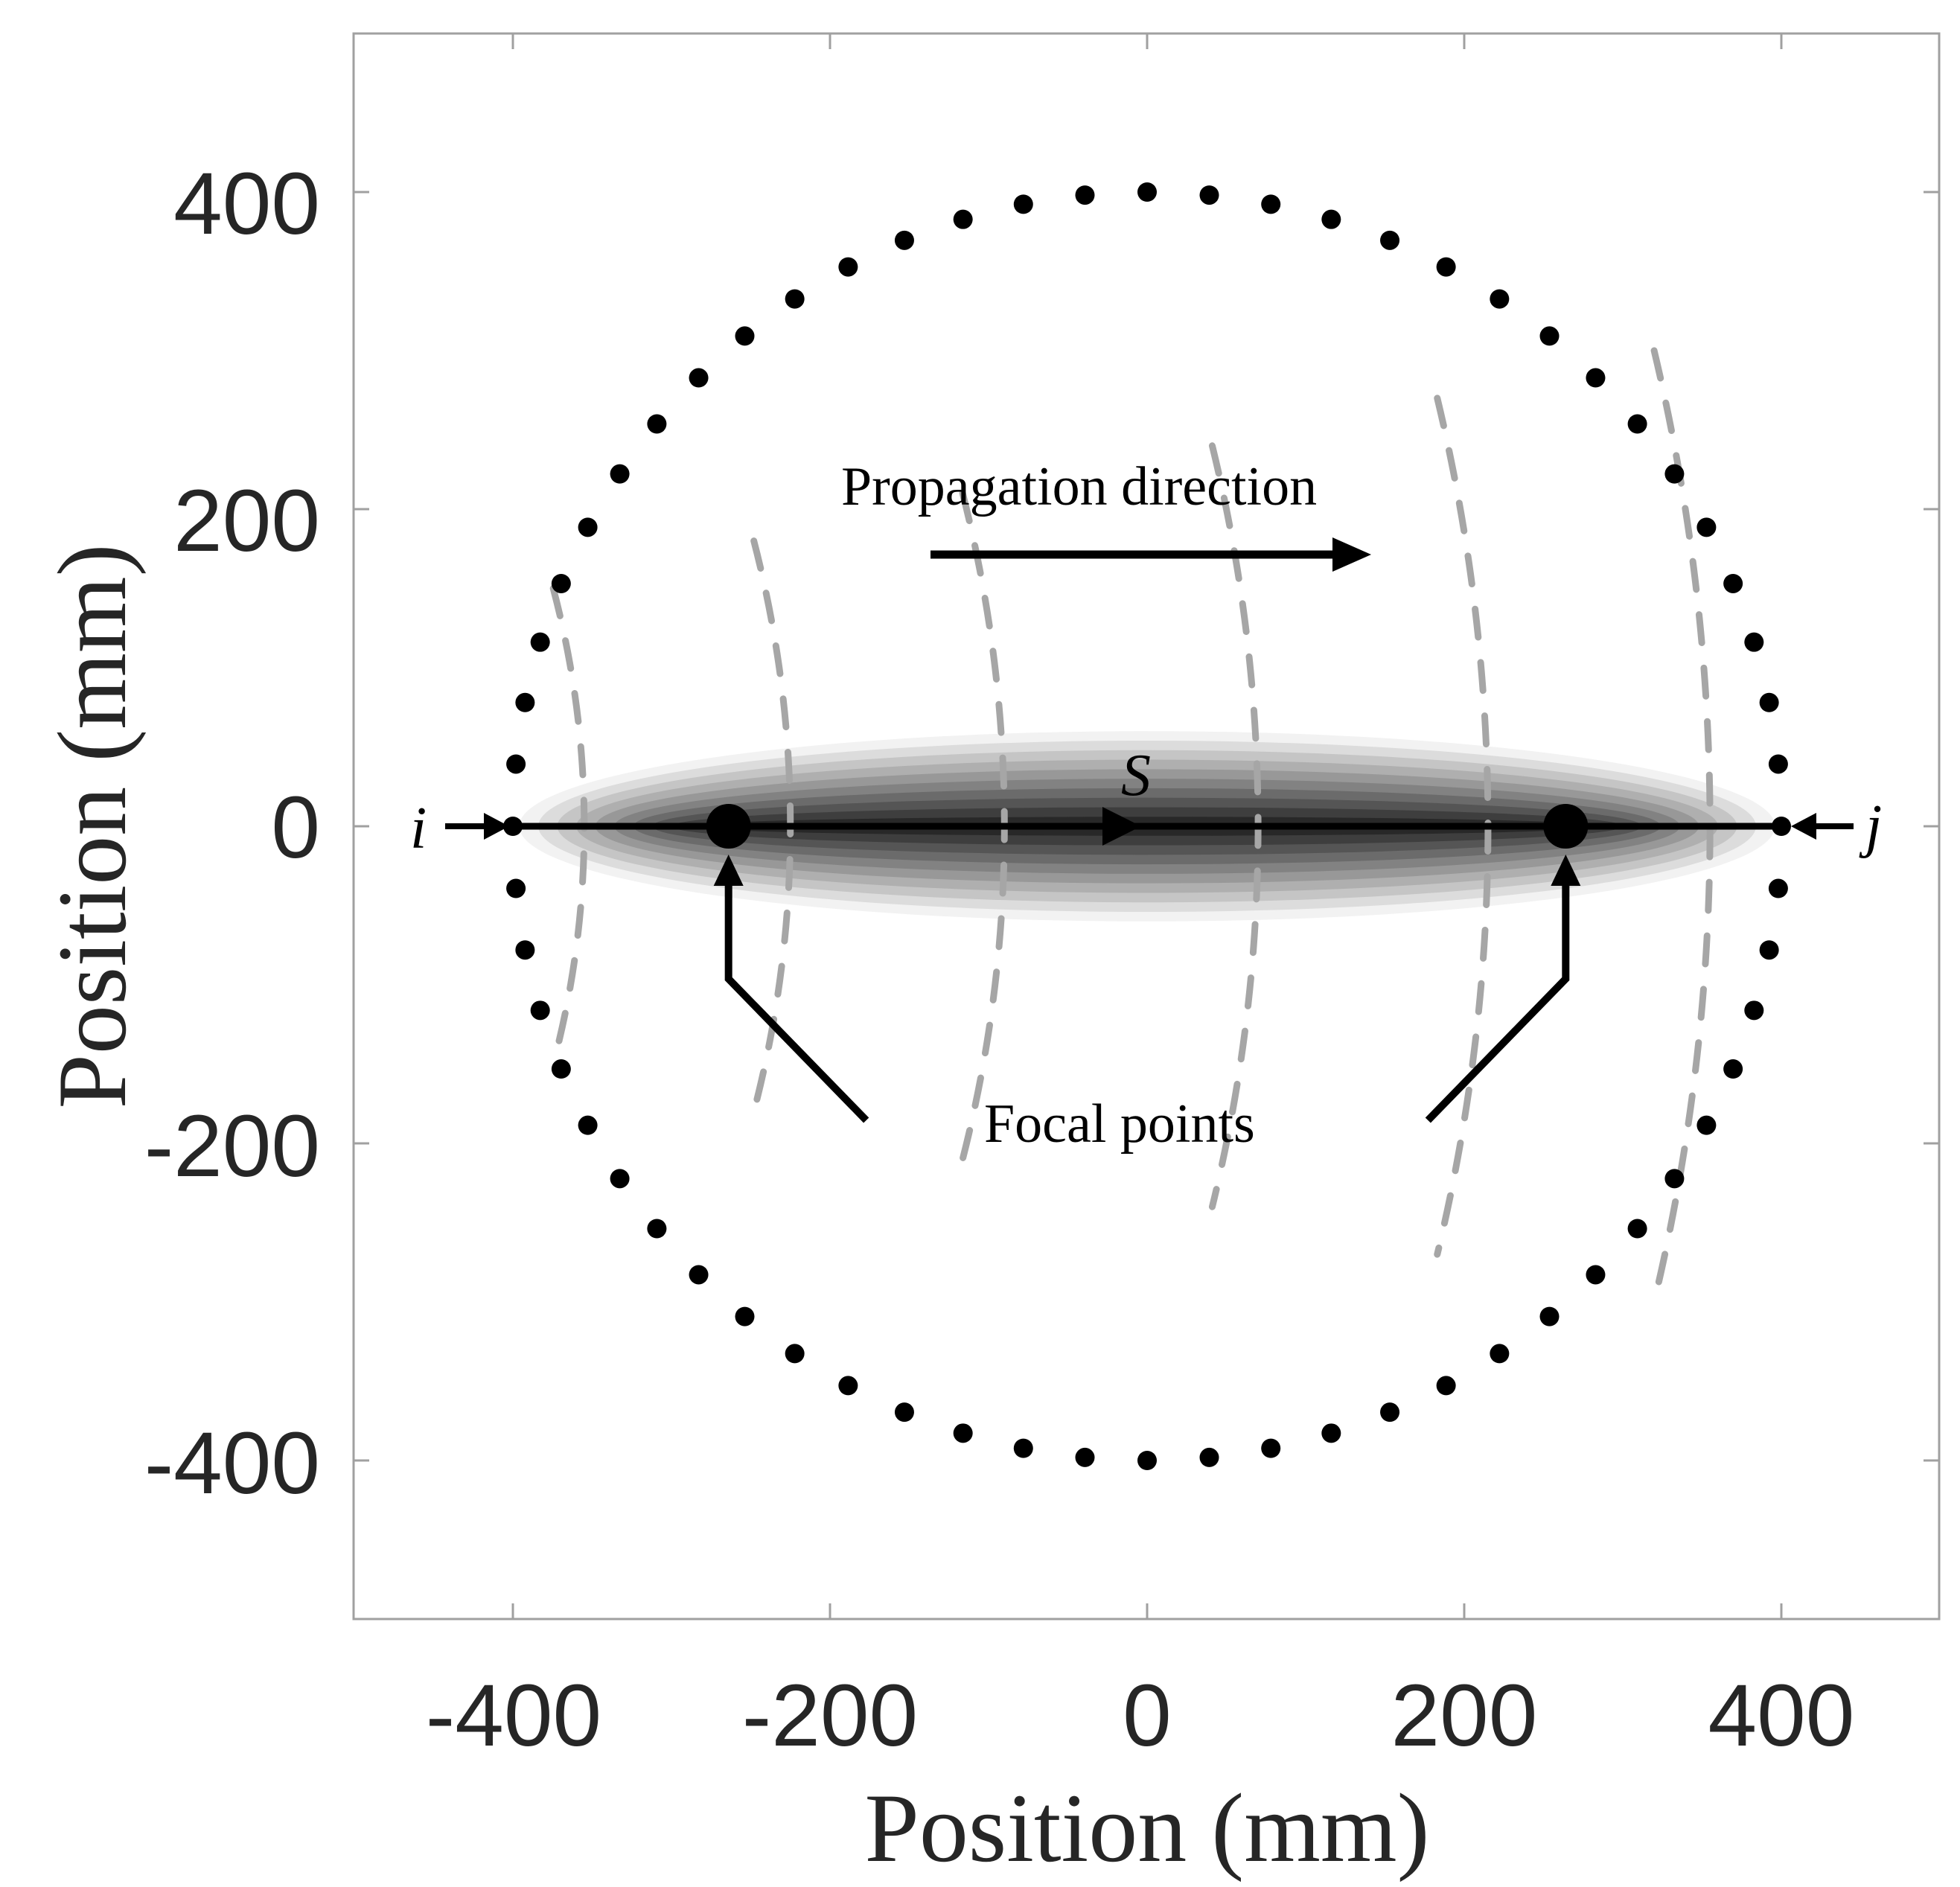 This screenshot has width=1960, height=1887. Describe the element at coordinates (232, 1146) in the screenshot. I see `y-tick-label: -200` at that location.